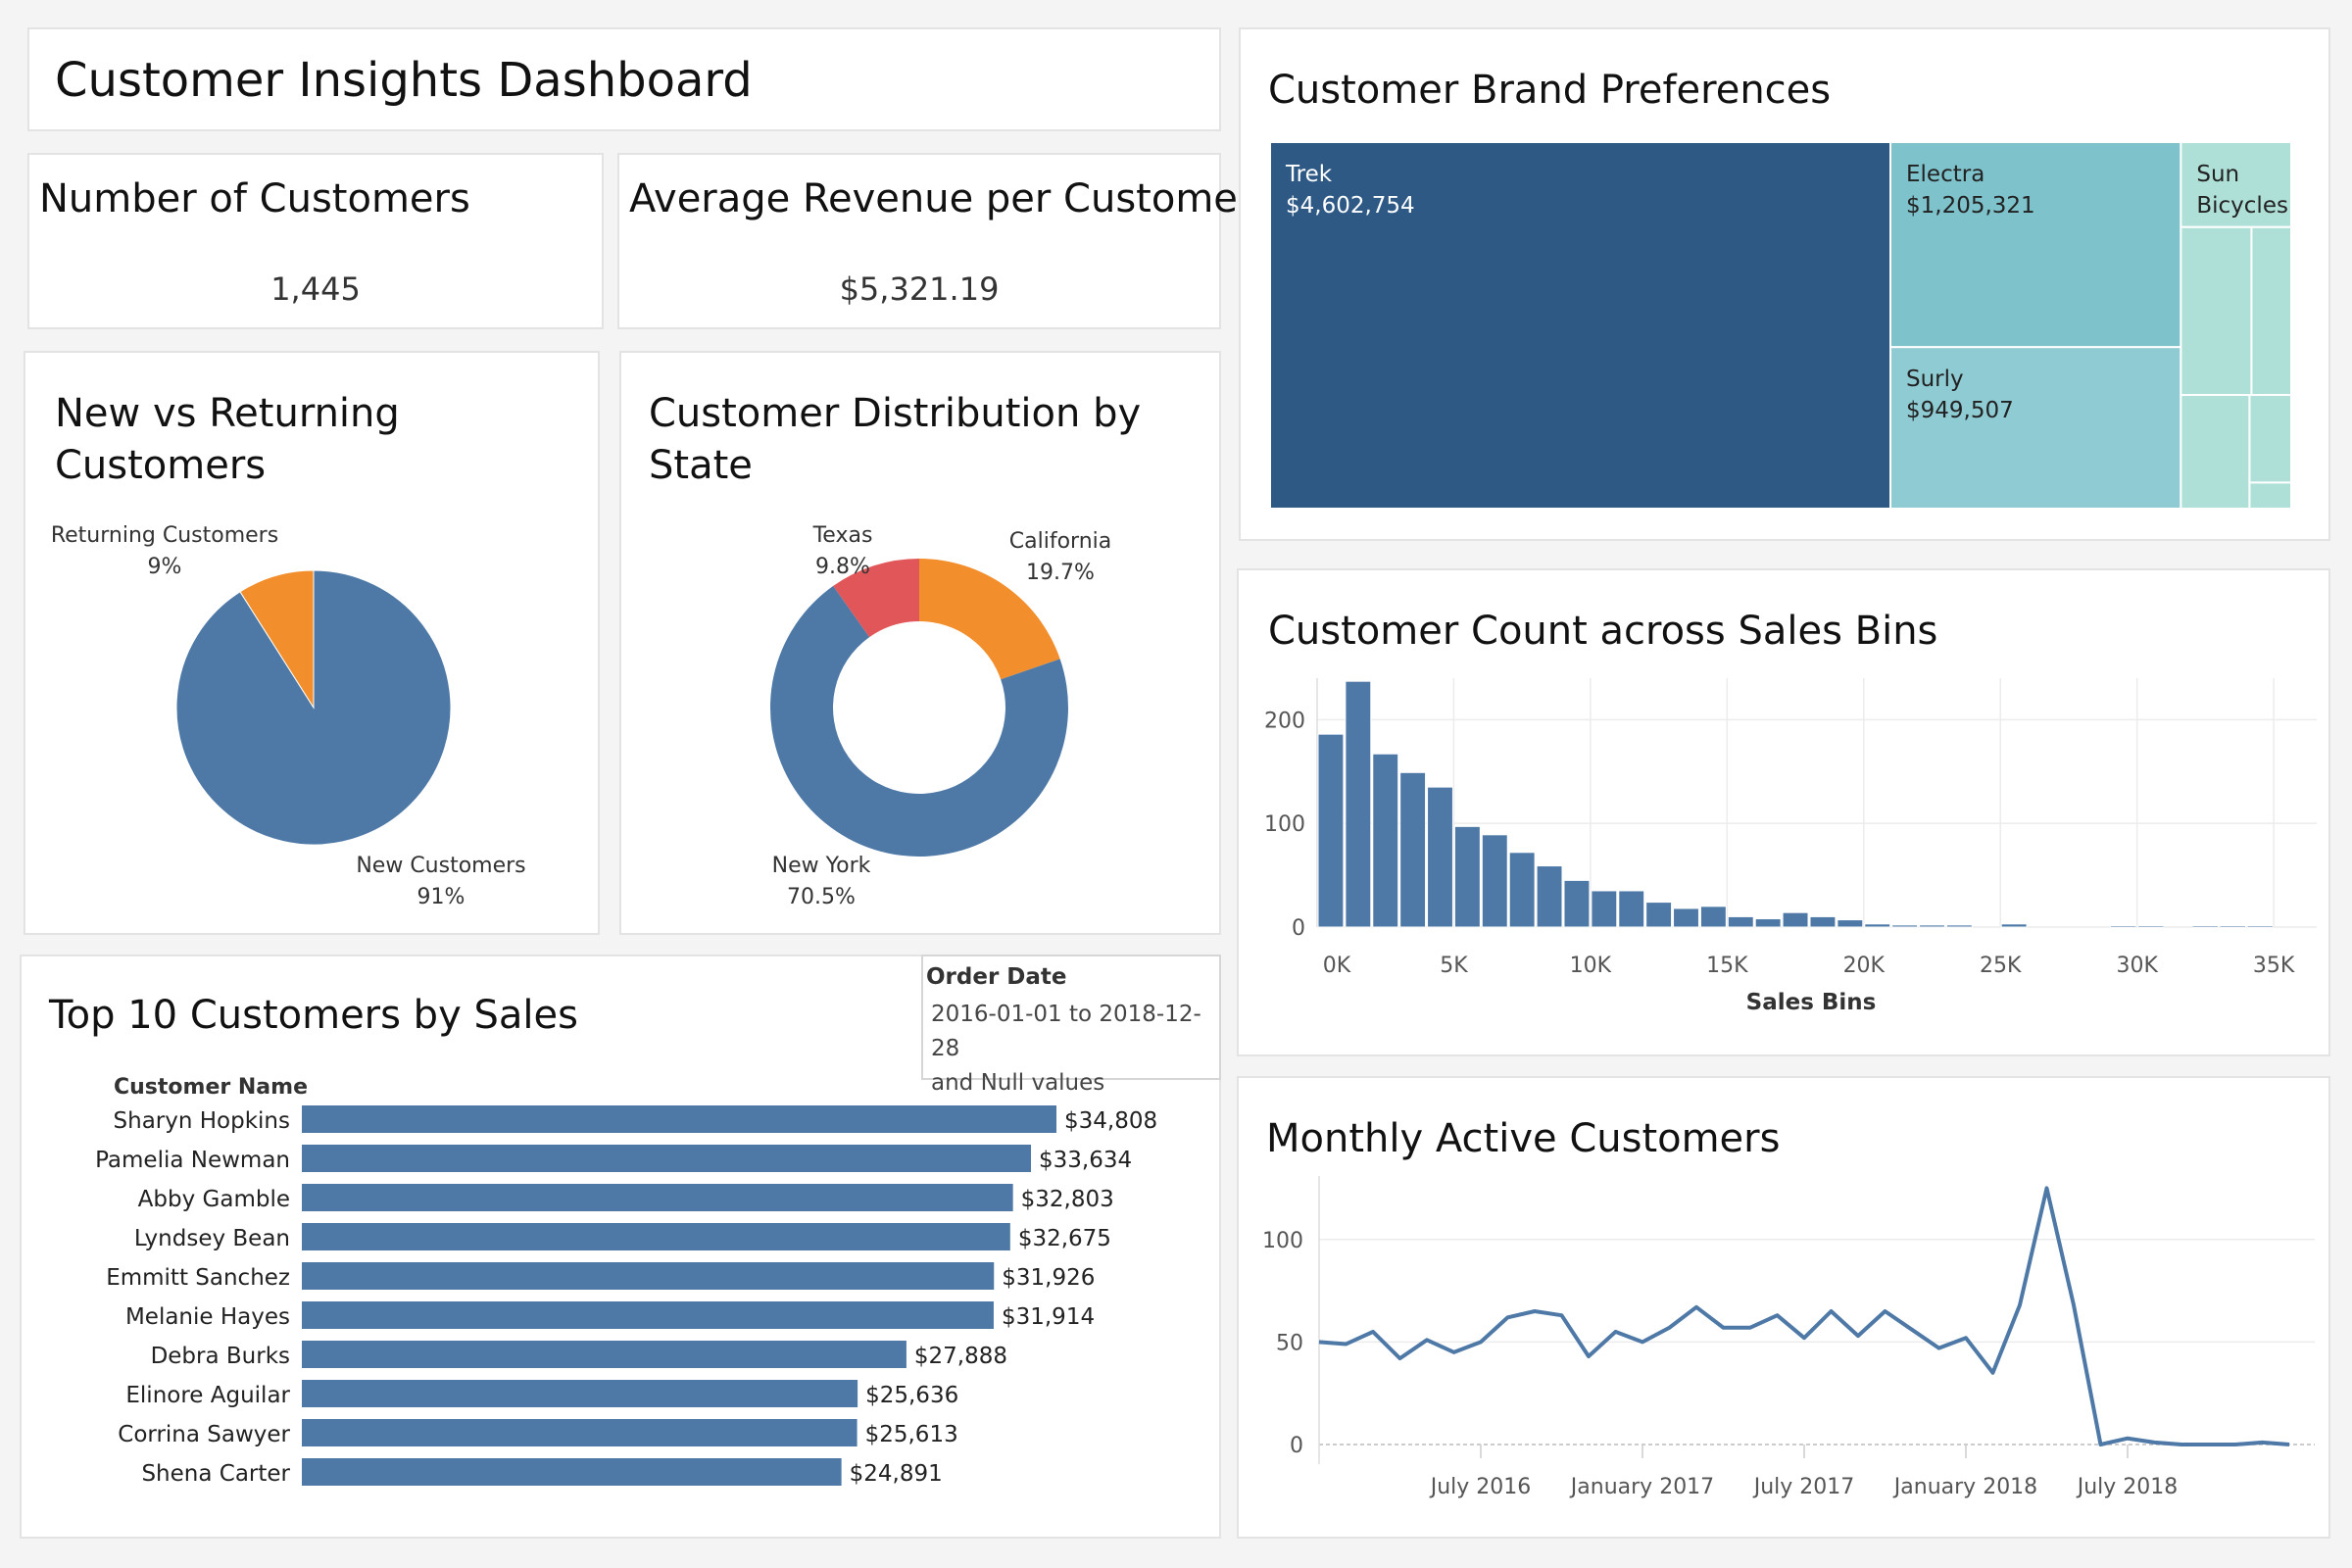 Image resolution: width=2352 pixels, height=1568 pixels. What do you see at coordinates (1523, 1138) in the screenshot?
I see `line-title: Monthly Active Customers` at bounding box center [1523, 1138].